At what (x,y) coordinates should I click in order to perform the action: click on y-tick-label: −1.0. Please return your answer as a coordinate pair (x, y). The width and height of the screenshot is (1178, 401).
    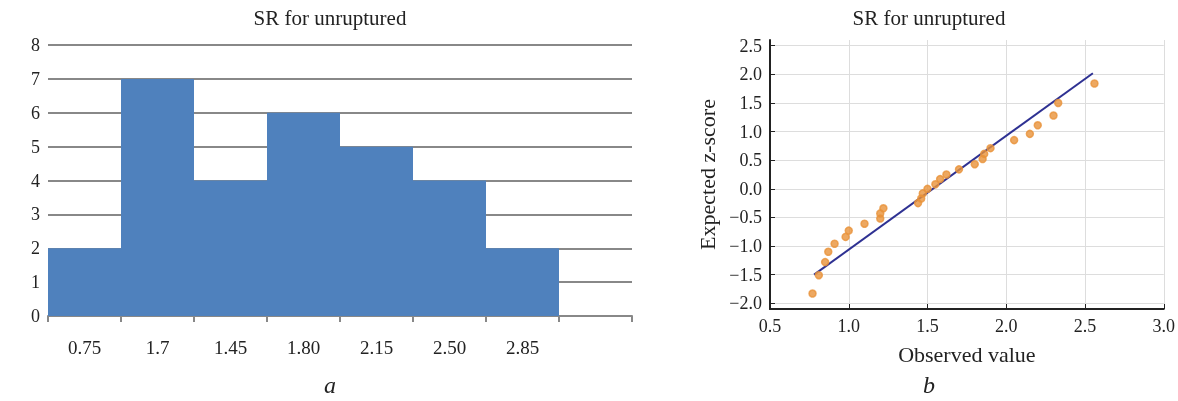
    Looking at the image, I should click on (745, 246).